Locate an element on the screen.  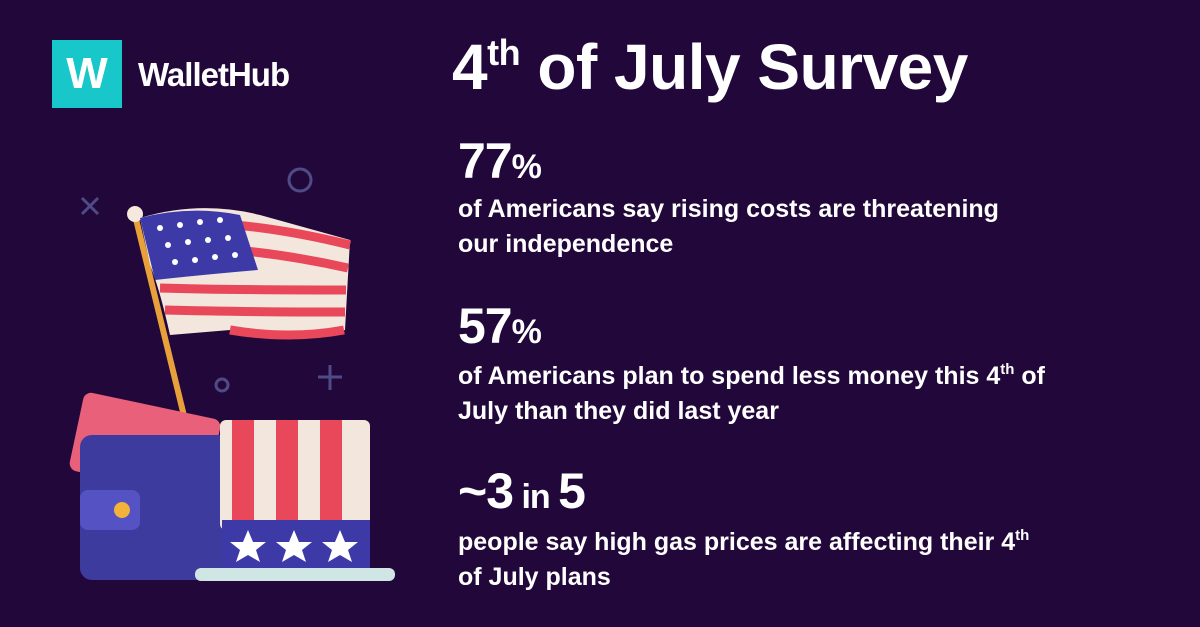
line: July than they did last year is located at coordinates (751, 411).